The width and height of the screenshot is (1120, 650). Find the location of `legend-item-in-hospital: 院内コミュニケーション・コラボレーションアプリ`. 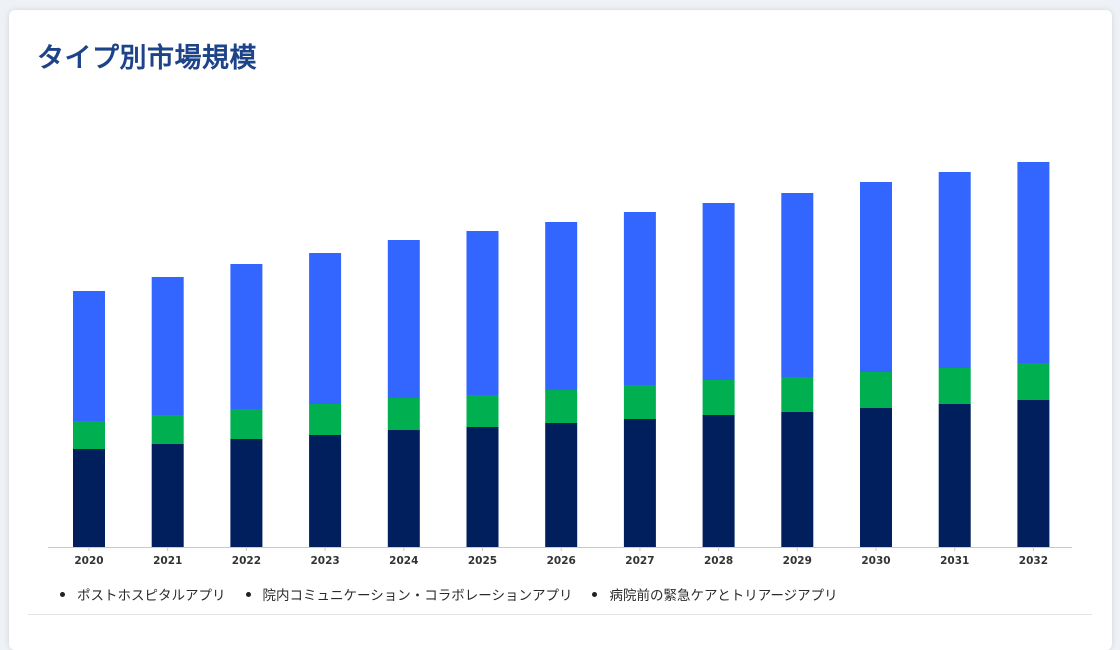

legend-item-in-hospital: 院内コミュニケーション・コラボレーションアプリ is located at coordinates (409, 594).